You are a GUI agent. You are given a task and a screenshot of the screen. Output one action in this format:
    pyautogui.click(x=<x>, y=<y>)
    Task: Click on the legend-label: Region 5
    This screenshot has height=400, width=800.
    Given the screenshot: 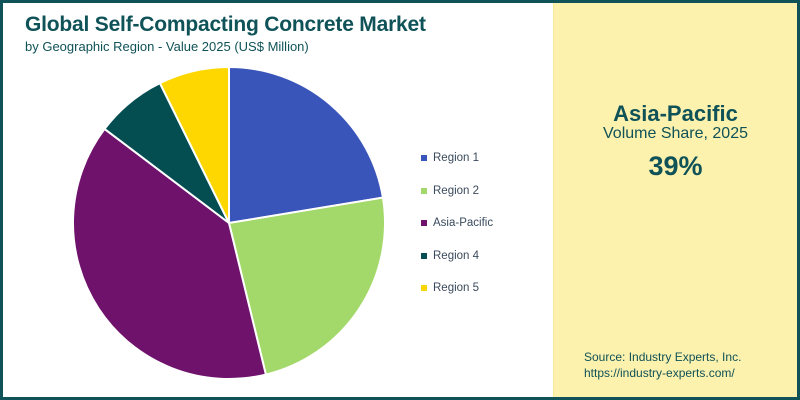 What is the action you would take?
    pyautogui.click(x=456, y=288)
    